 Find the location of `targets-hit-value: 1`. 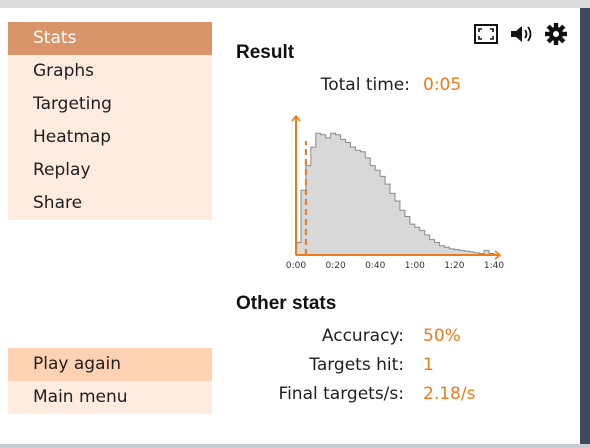

targets-hit-value: 1 is located at coordinates (428, 365).